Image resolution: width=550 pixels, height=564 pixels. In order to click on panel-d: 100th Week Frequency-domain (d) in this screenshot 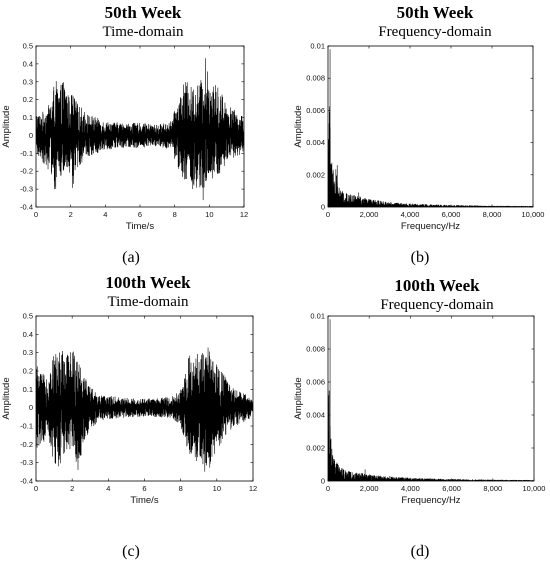, I will do `click(437, 418)`.